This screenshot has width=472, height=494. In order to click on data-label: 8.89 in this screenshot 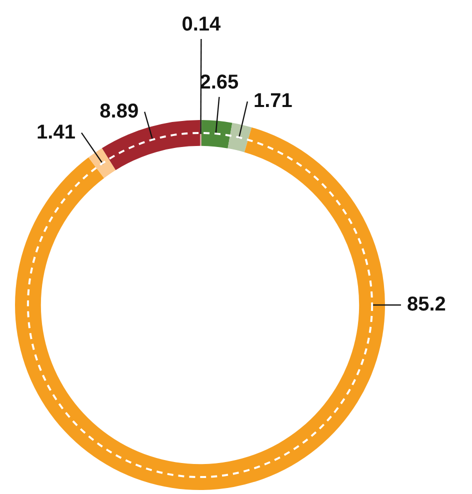, I will do `click(119, 111)`.